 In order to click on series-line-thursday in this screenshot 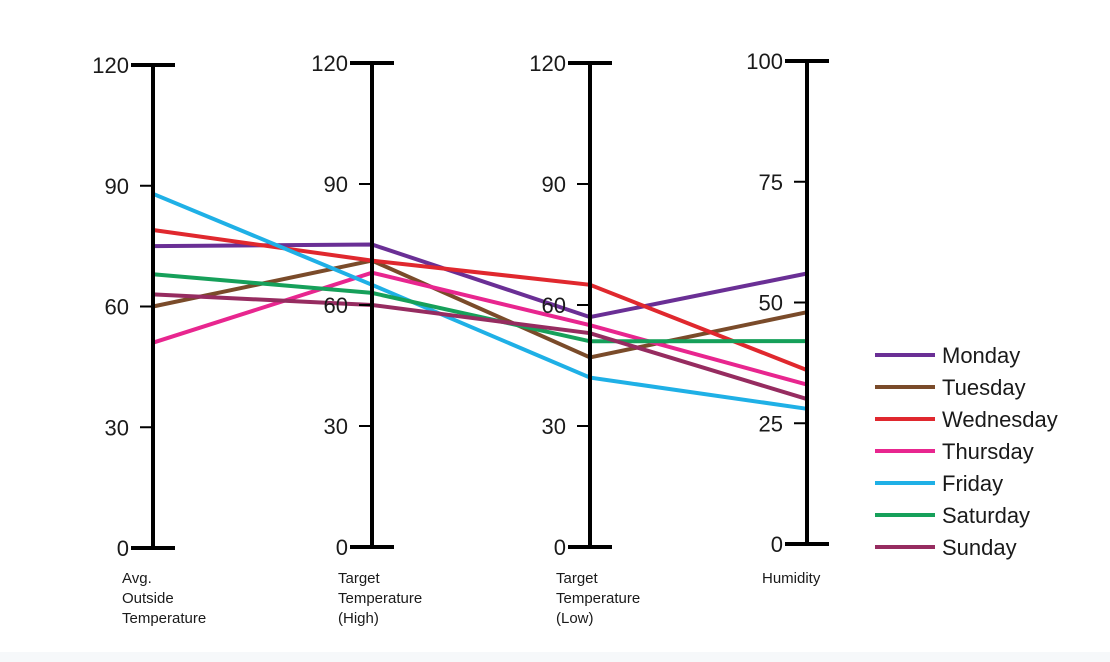, I will do `click(480, 328)`.